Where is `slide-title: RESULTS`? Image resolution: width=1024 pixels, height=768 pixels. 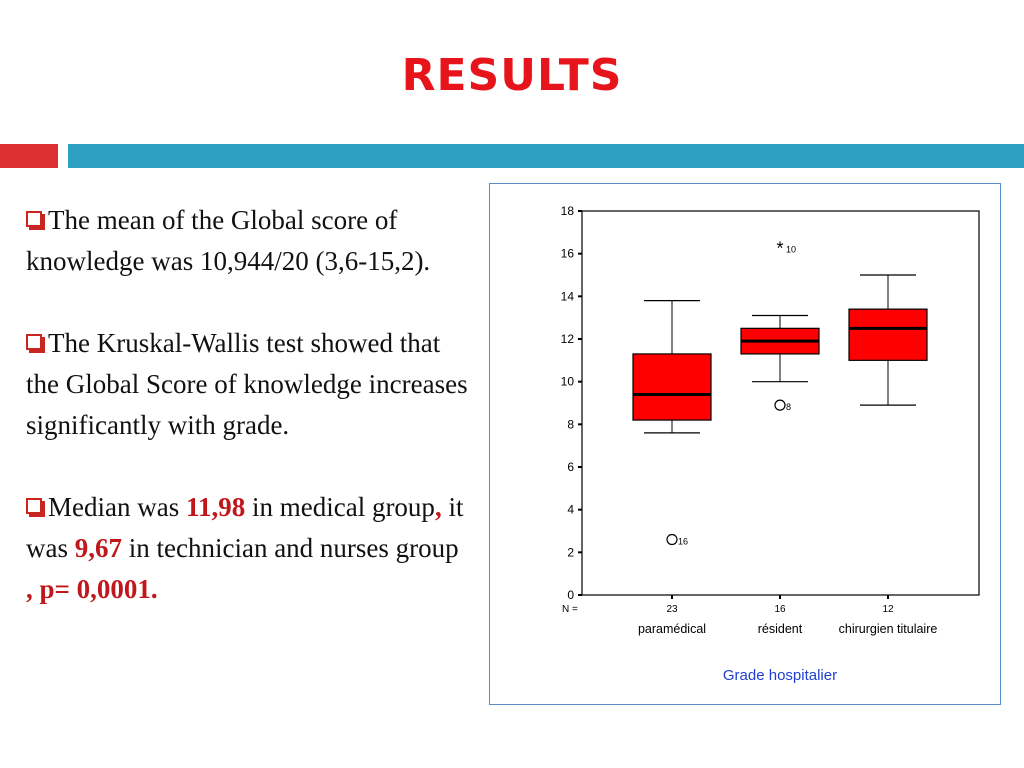
slide-title: RESULTS is located at coordinates (512, 75).